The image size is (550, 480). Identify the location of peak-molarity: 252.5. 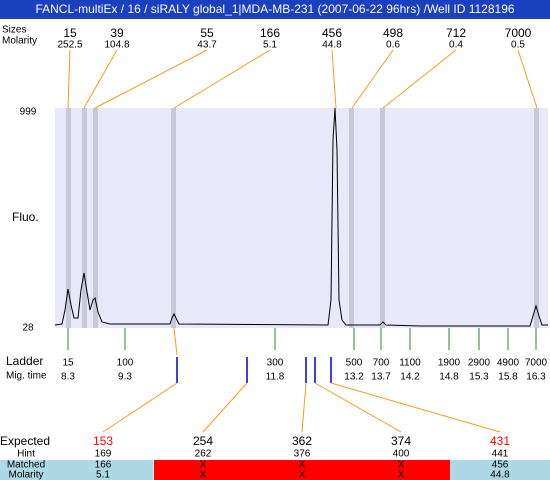
(69, 45).